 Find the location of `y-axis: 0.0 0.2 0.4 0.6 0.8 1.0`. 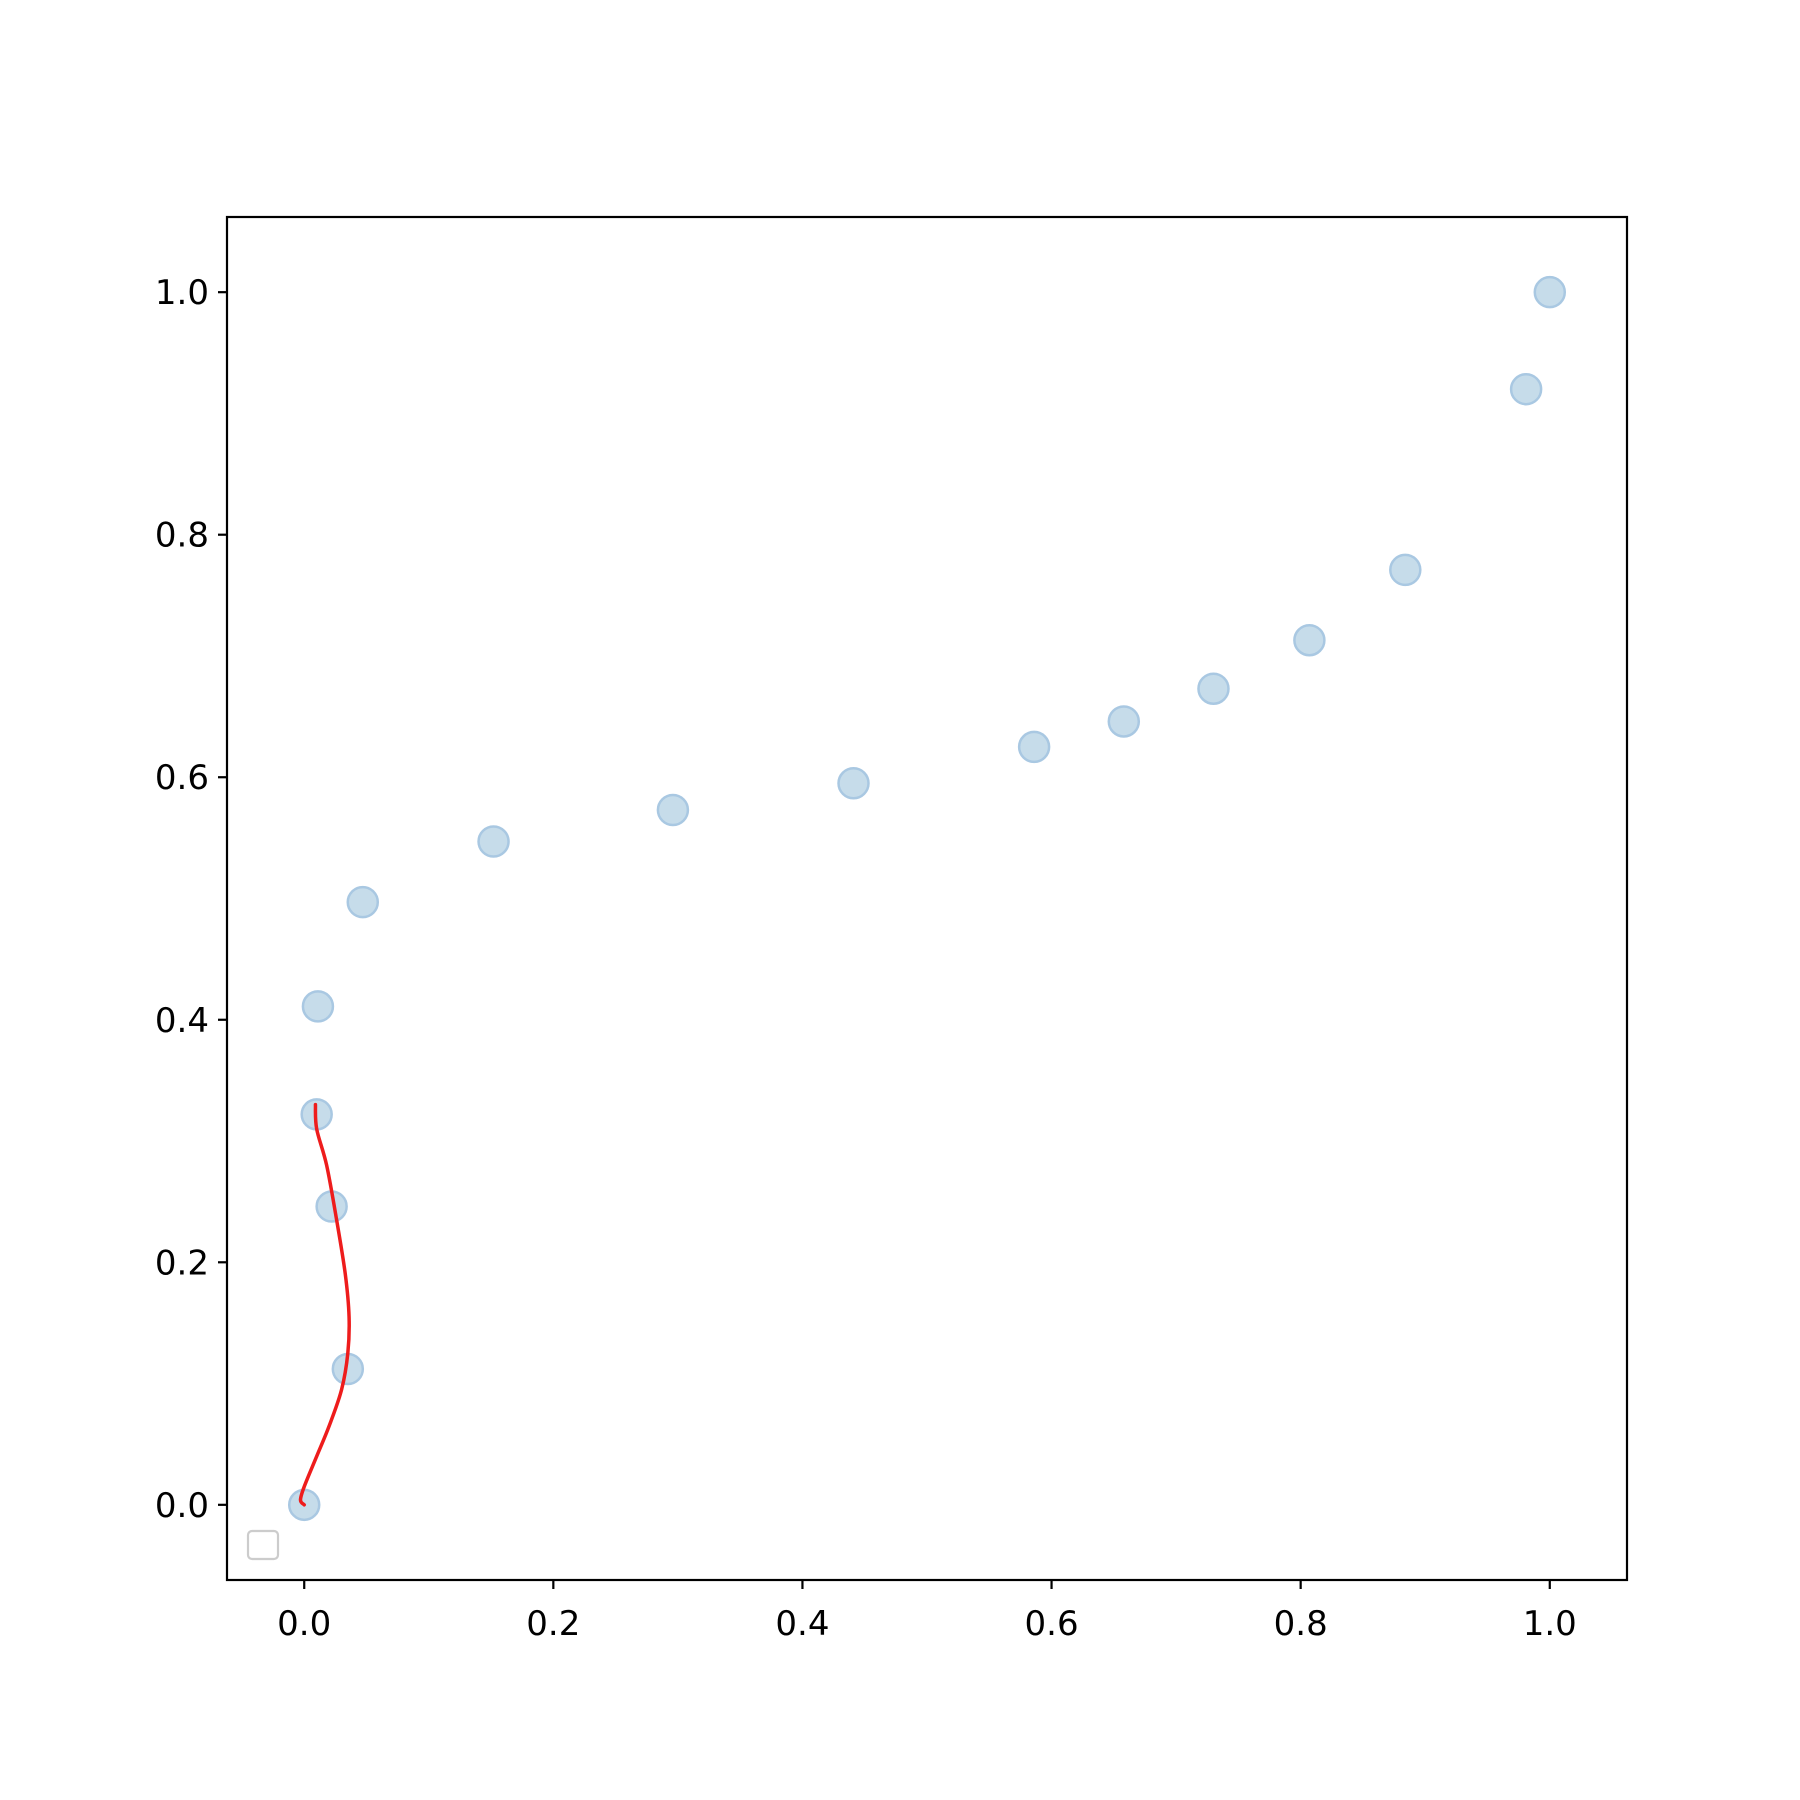

y-axis: 0.0 0.2 0.4 0.6 0.8 1.0 is located at coordinates (191, 899).